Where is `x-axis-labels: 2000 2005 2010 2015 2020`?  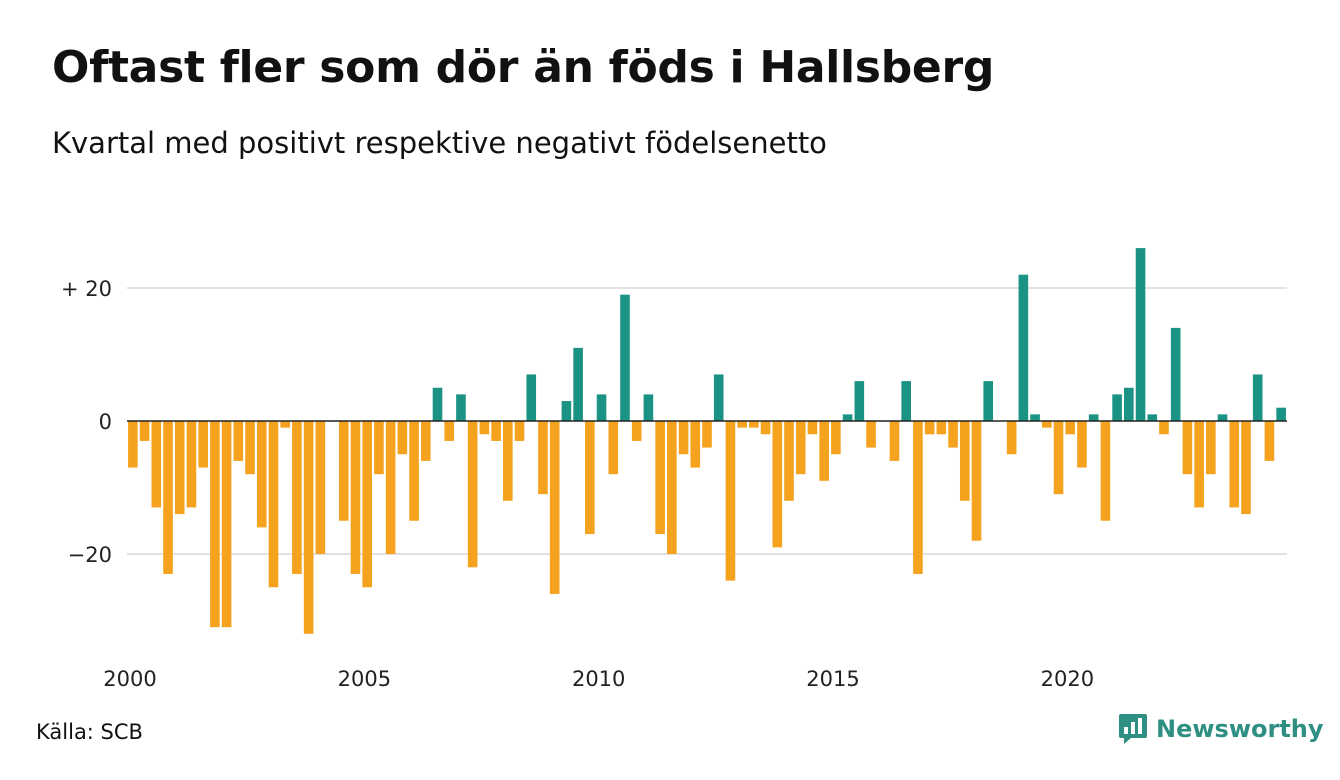 x-axis-labels: 2000 2005 2010 2015 2020 is located at coordinates (598, 679).